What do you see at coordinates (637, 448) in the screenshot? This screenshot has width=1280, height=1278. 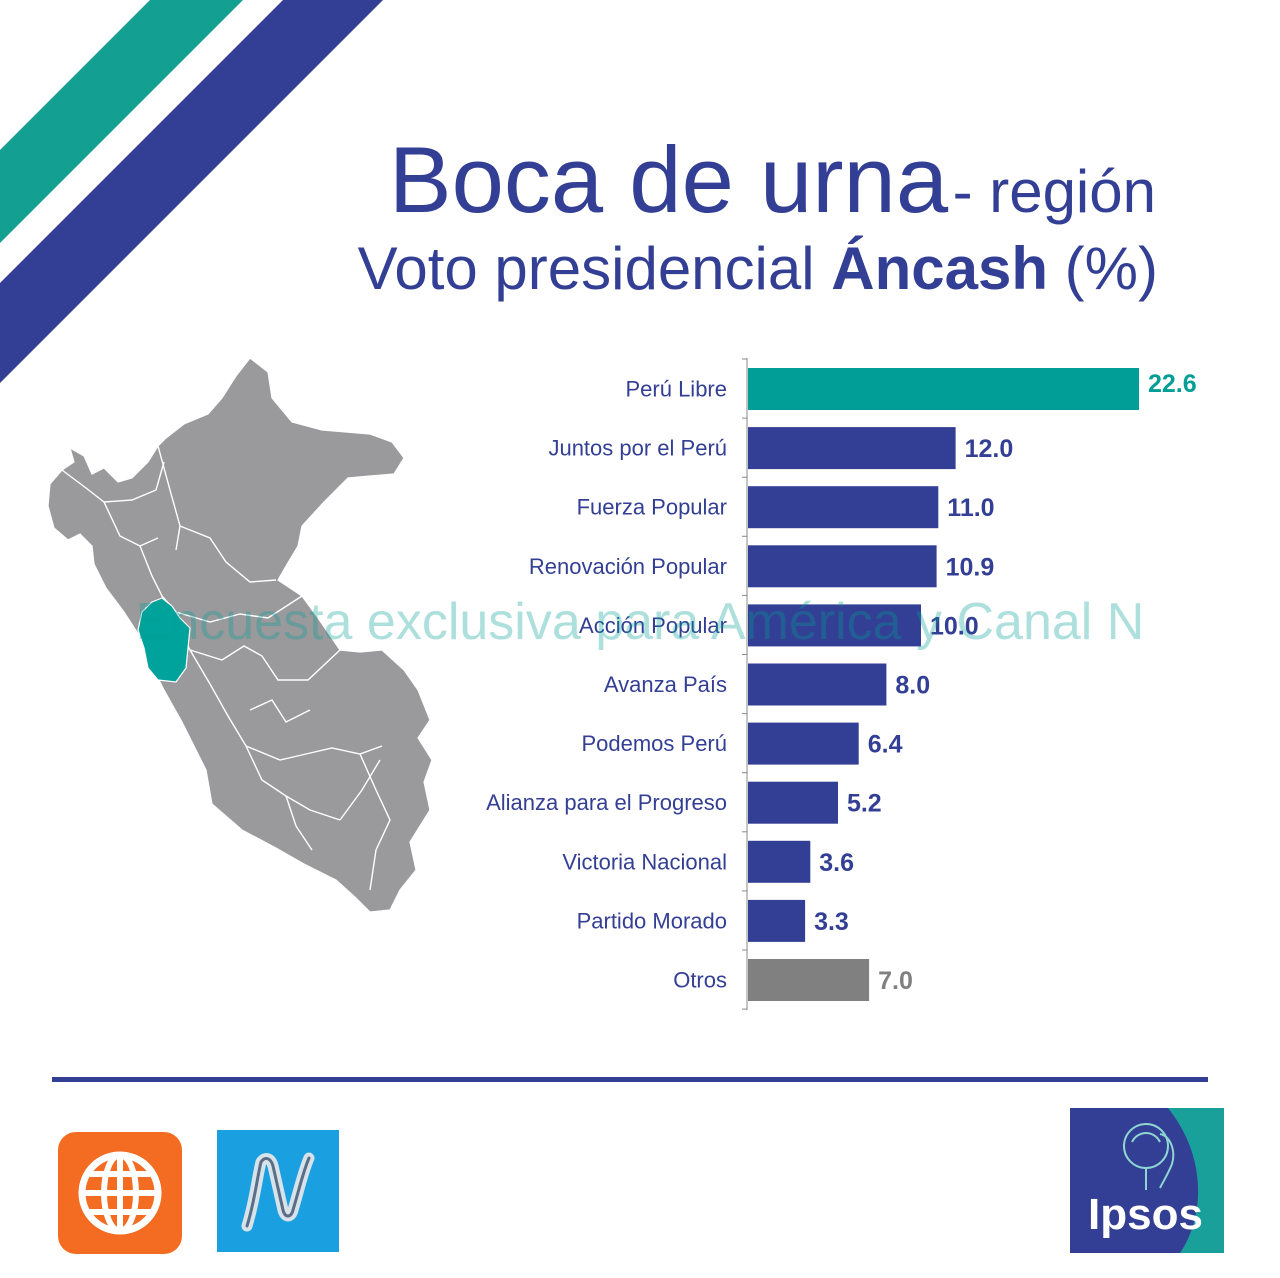 I see `category-label: Juntos por el Perú` at bounding box center [637, 448].